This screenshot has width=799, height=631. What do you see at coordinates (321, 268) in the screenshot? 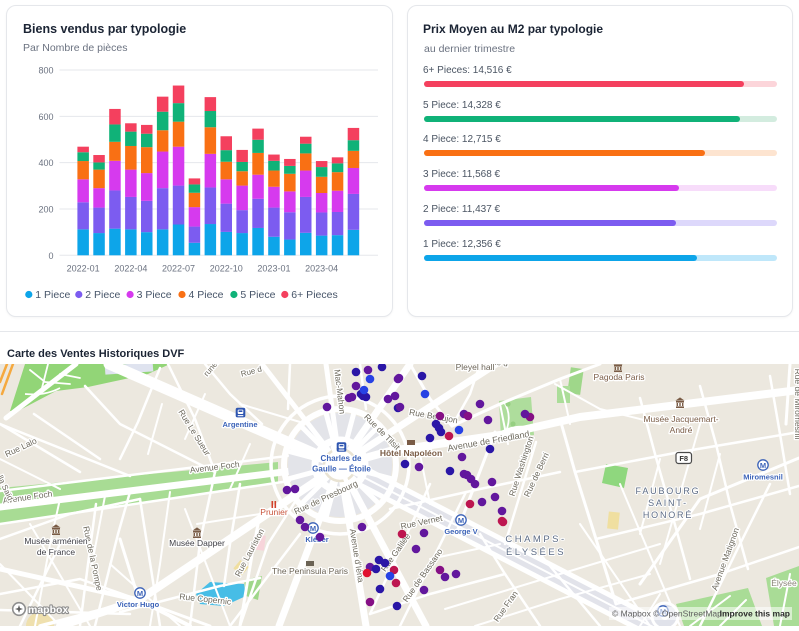
I see `svg-text: 2023-04` at bounding box center [321, 268].